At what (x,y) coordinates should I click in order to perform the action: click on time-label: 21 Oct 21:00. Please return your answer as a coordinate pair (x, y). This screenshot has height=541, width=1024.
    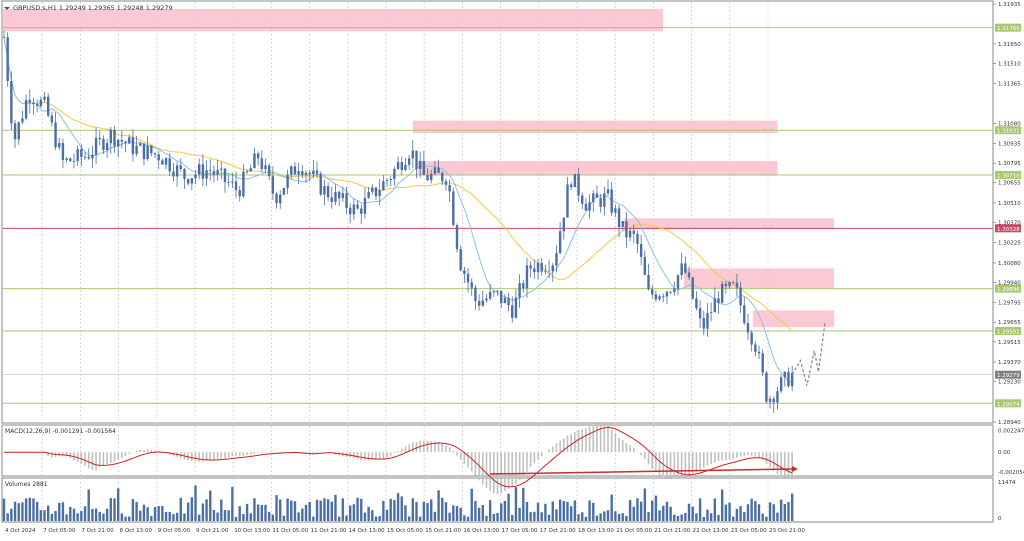
    Looking at the image, I should click on (672, 531).